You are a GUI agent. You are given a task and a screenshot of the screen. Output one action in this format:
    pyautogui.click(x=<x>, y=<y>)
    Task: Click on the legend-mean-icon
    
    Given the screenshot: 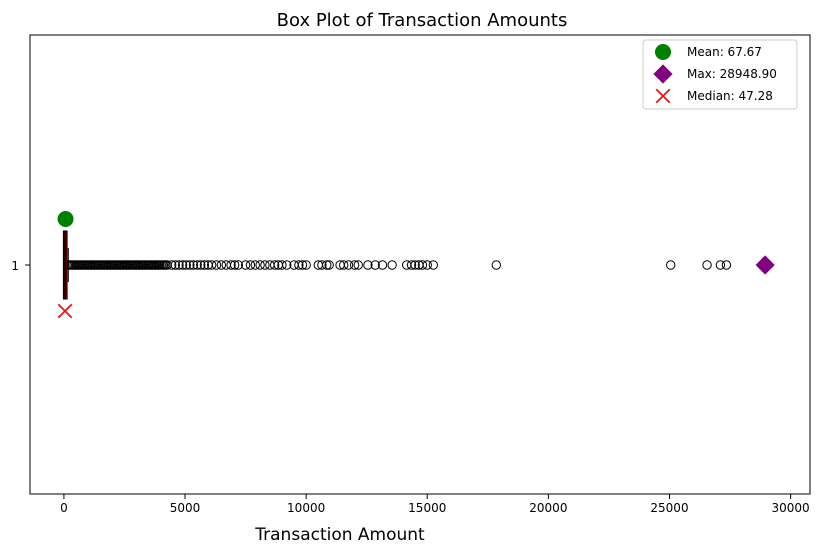 What is the action you would take?
    pyautogui.click(x=663, y=52)
    